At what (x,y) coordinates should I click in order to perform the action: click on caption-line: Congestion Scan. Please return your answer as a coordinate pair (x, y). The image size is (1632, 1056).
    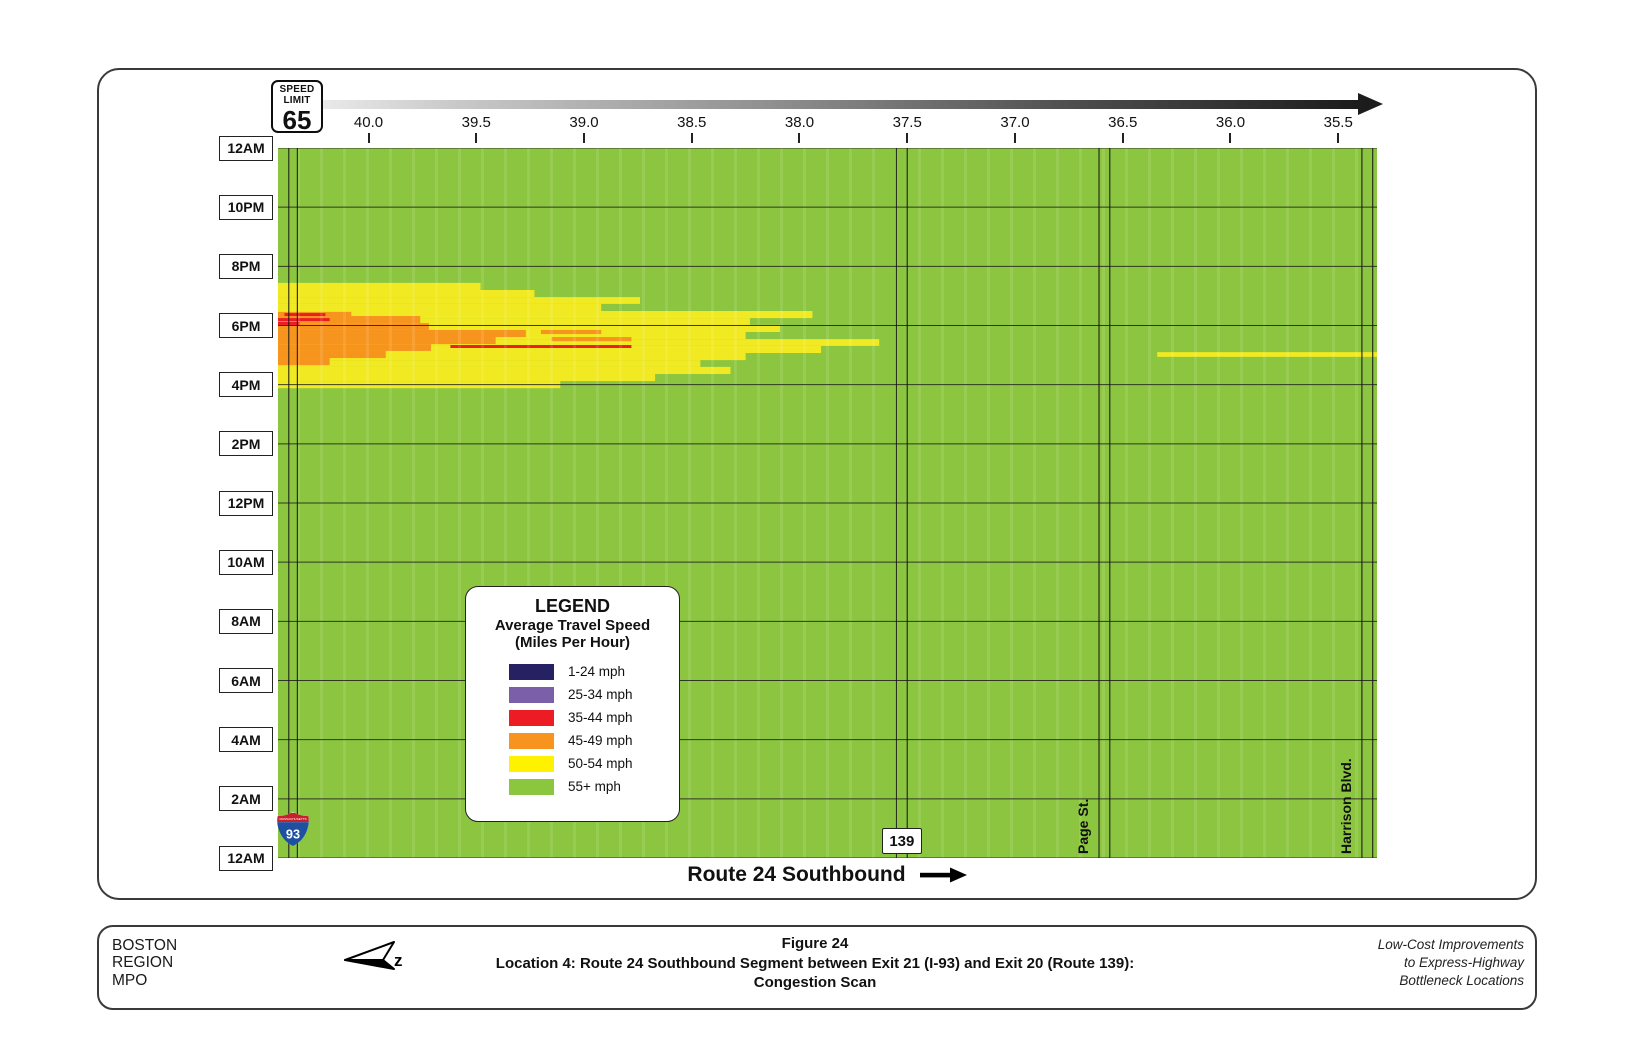
    Looking at the image, I should click on (815, 982).